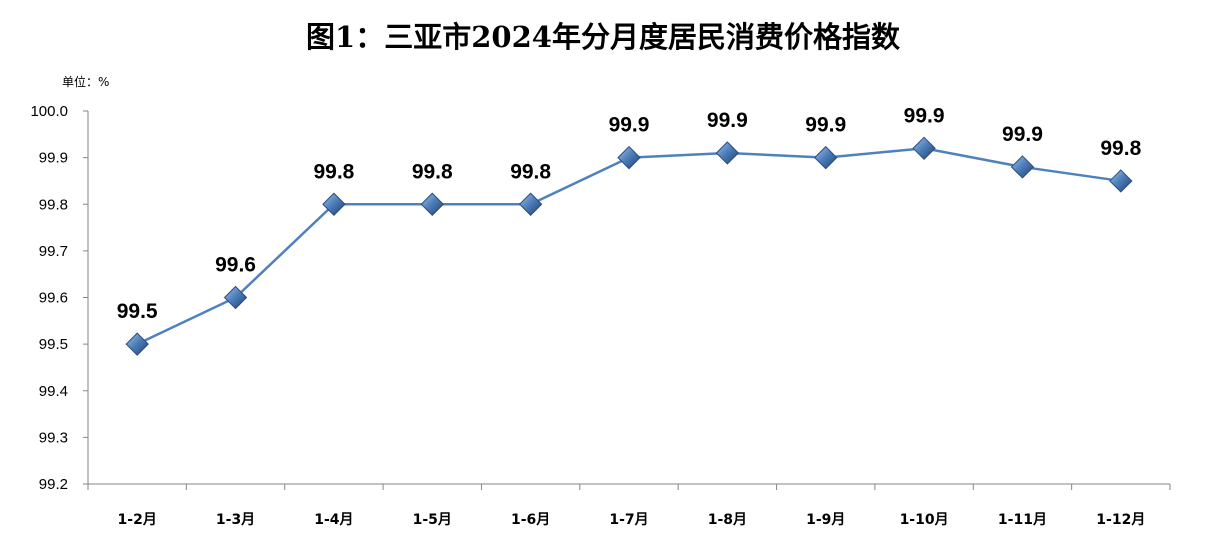 Image resolution: width=1206 pixels, height=549 pixels. Describe the element at coordinates (235, 265) in the screenshot. I see `data-label: 99.6` at that location.